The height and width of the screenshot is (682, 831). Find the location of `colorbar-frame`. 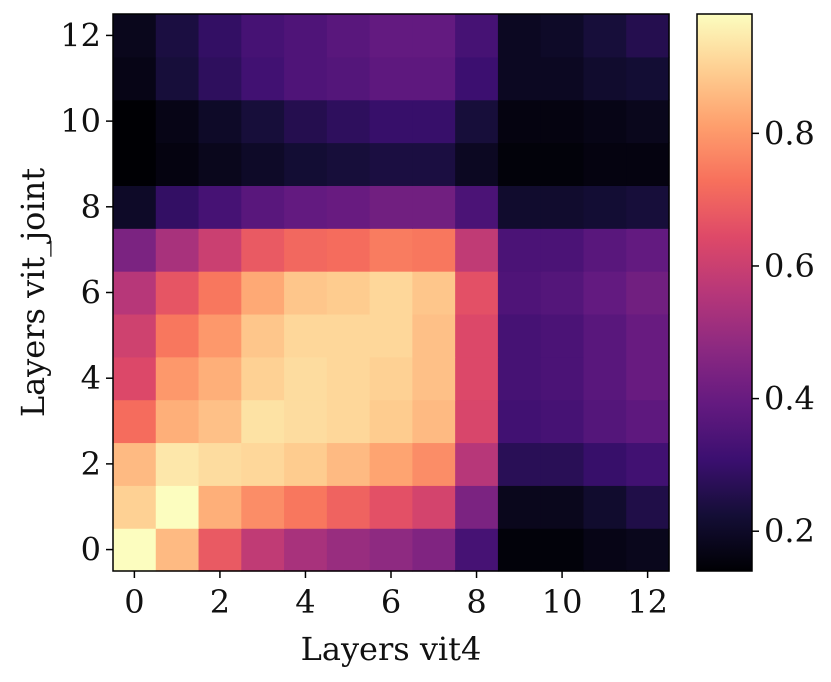

colorbar-frame is located at coordinates (724, 292).